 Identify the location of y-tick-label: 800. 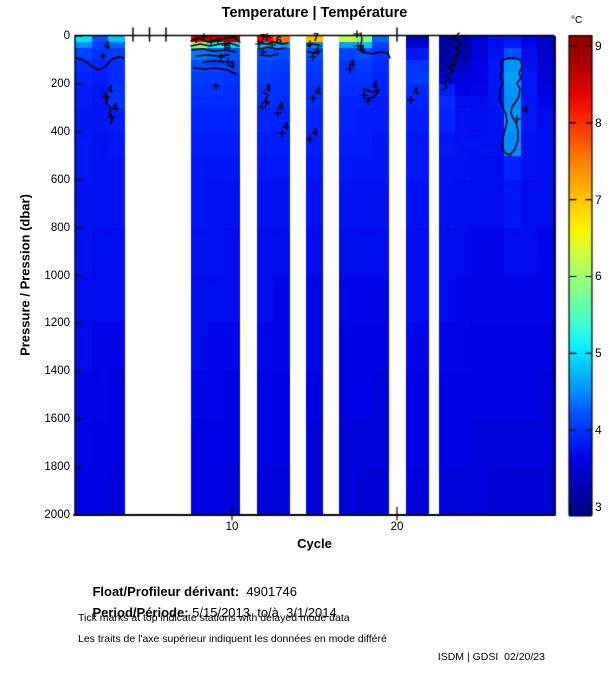
(60, 227).